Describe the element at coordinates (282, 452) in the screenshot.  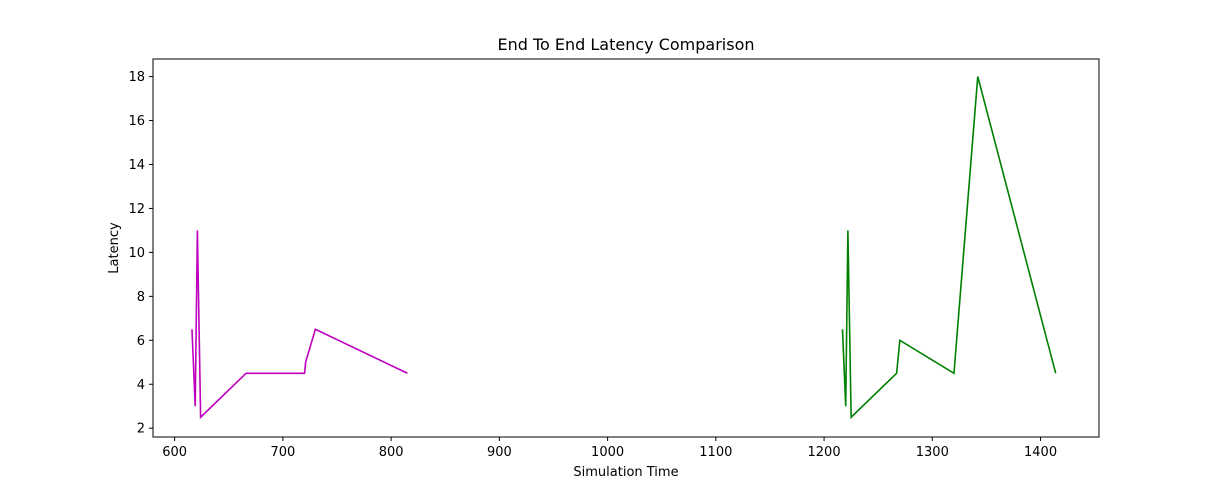
I see `x-tick-label: 700` at that location.